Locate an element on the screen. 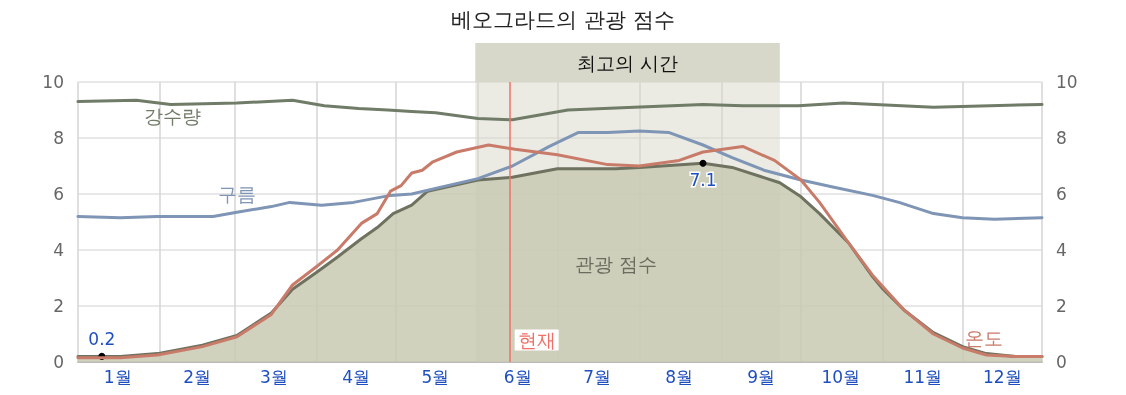 This screenshot has height=395, width=1126. chart-title: 베오그라드의 관광 점수 is located at coordinates (563, 19).